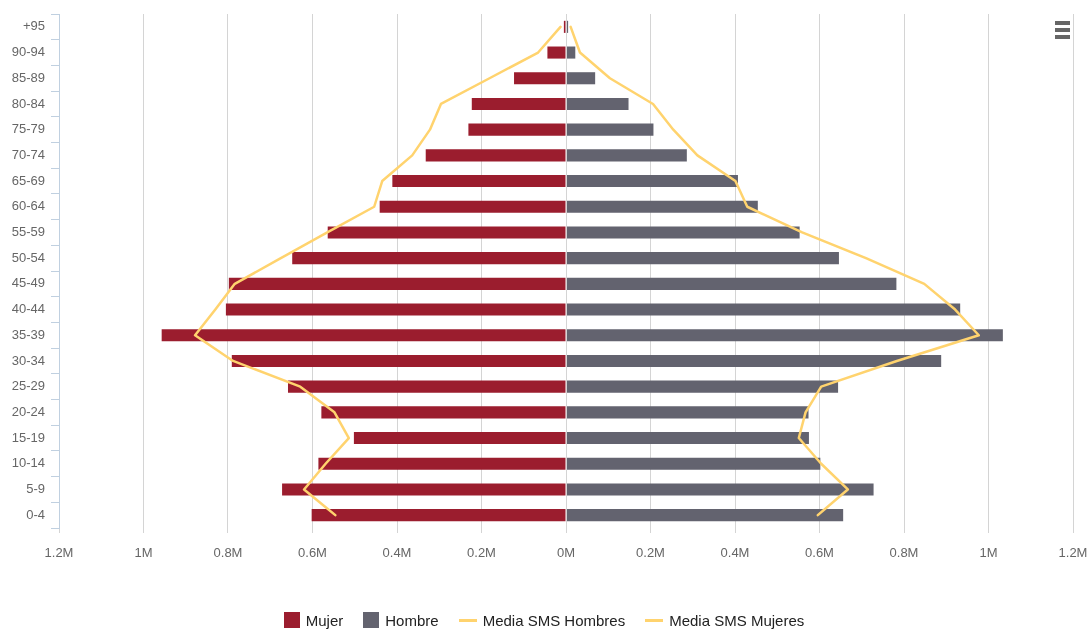  Describe the element at coordinates (28, 77) in the screenshot. I see `y-tick-label: 85-89` at that location.